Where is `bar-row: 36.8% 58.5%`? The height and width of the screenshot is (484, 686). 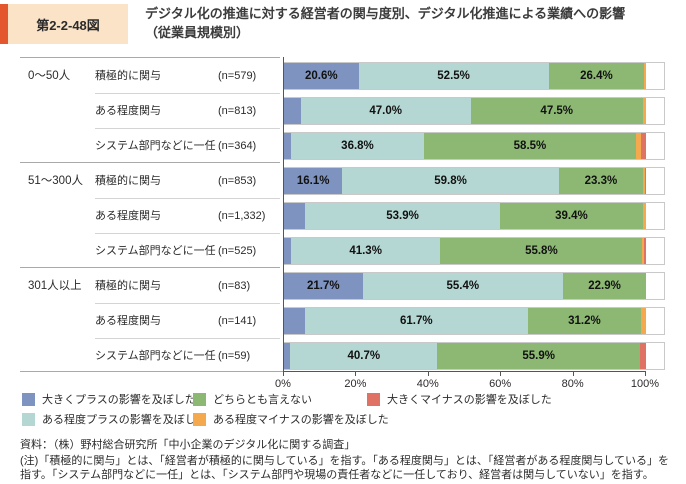 bar-row: 36.8% 58.5% is located at coordinates (474, 146).